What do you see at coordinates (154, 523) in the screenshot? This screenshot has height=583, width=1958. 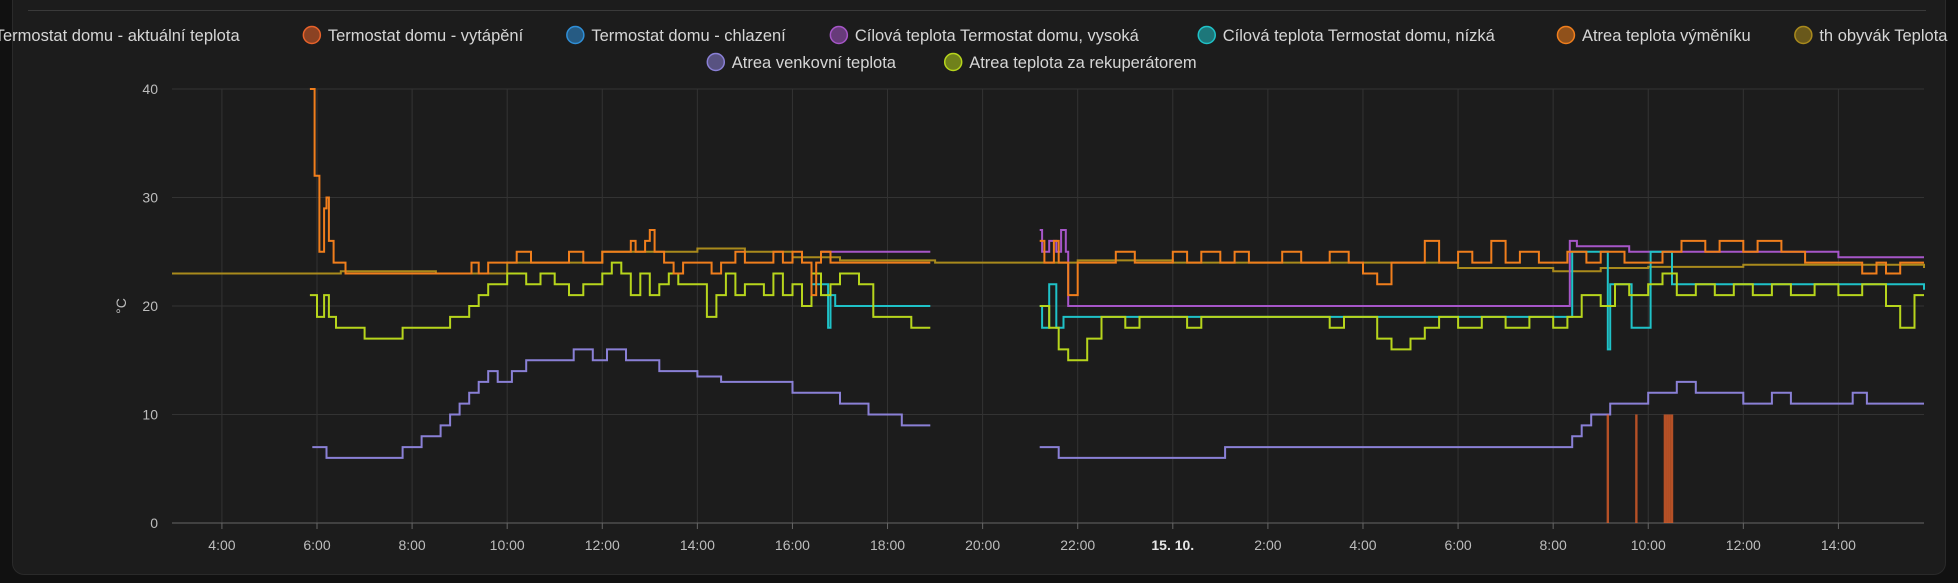 I see `y-tick-label: 0` at bounding box center [154, 523].